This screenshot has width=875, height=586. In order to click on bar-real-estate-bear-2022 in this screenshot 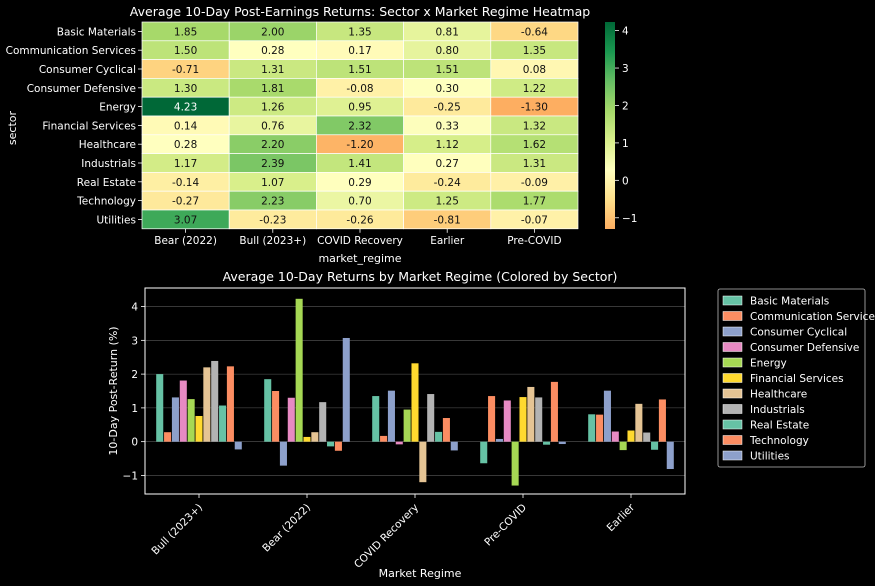, I will do `click(331, 444)`.